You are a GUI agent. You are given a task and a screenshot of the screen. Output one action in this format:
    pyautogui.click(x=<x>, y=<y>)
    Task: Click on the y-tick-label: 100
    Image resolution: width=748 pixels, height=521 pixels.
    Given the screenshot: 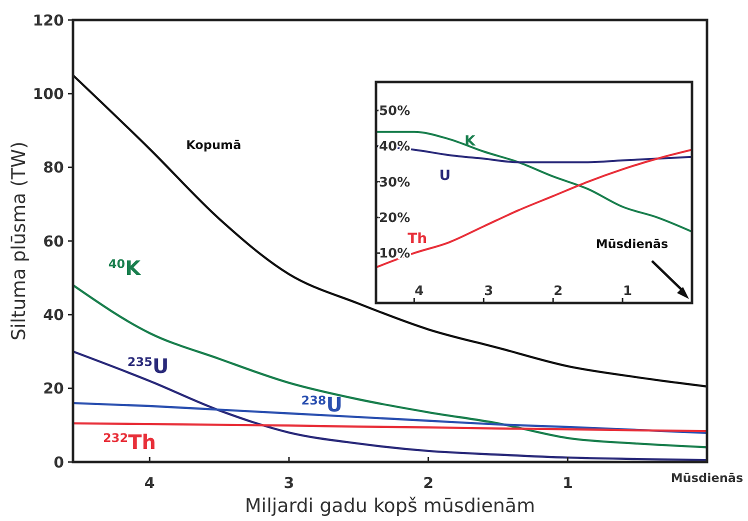 What is the action you would take?
    pyautogui.click(x=48, y=93)
    